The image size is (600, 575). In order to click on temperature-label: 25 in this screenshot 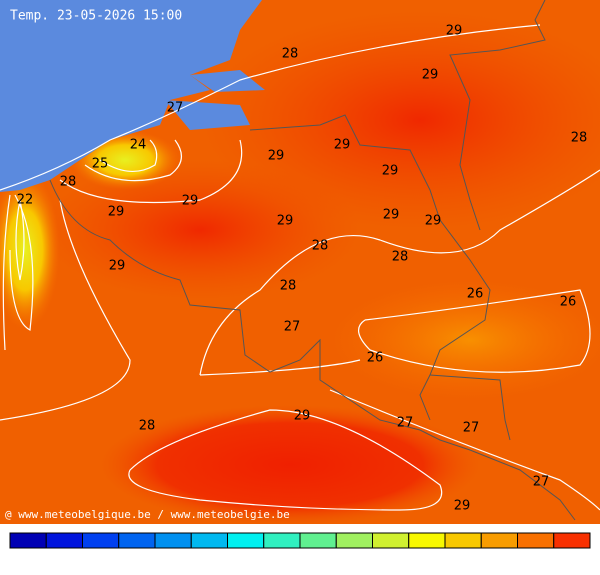, I will do `click(100, 164)`.